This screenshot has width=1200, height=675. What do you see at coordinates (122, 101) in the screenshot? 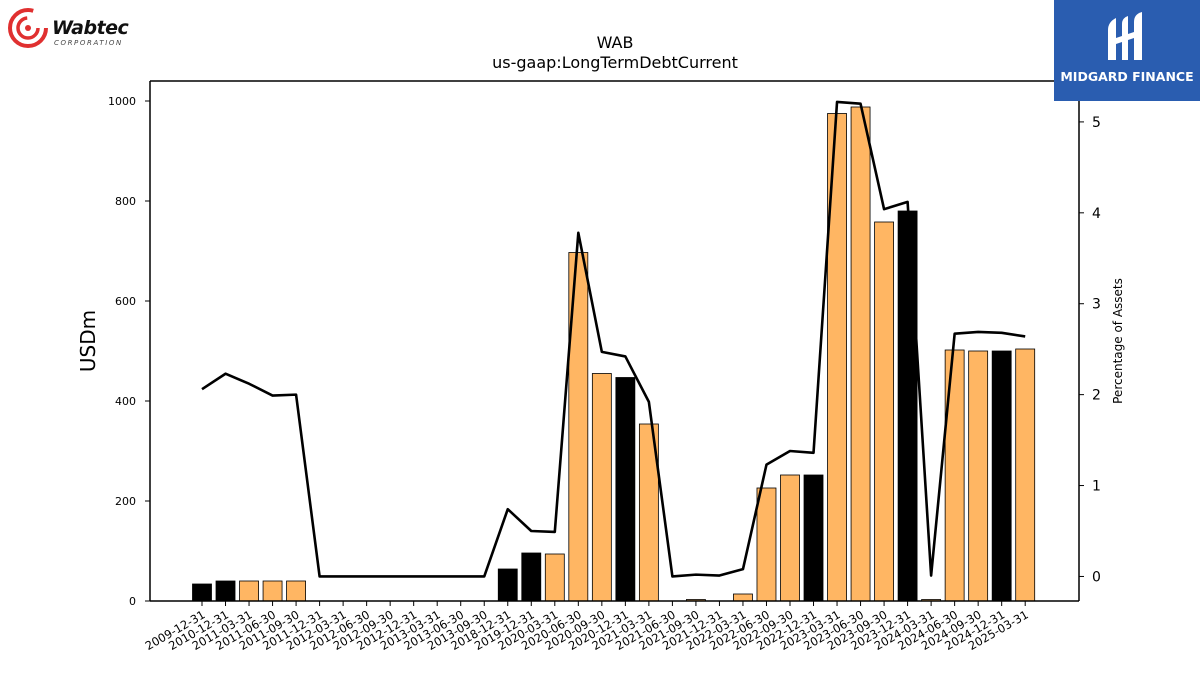
I see `y-tick-label: 1000` at bounding box center [122, 101].